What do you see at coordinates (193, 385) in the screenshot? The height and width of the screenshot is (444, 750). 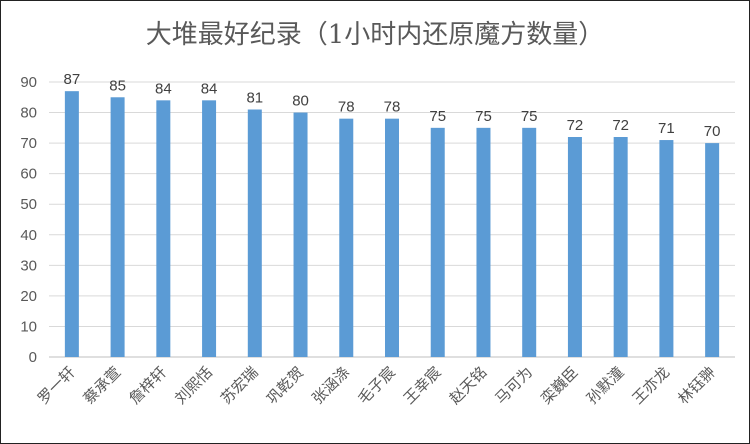 I see `category-label: 刘熙恬` at bounding box center [193, 385].